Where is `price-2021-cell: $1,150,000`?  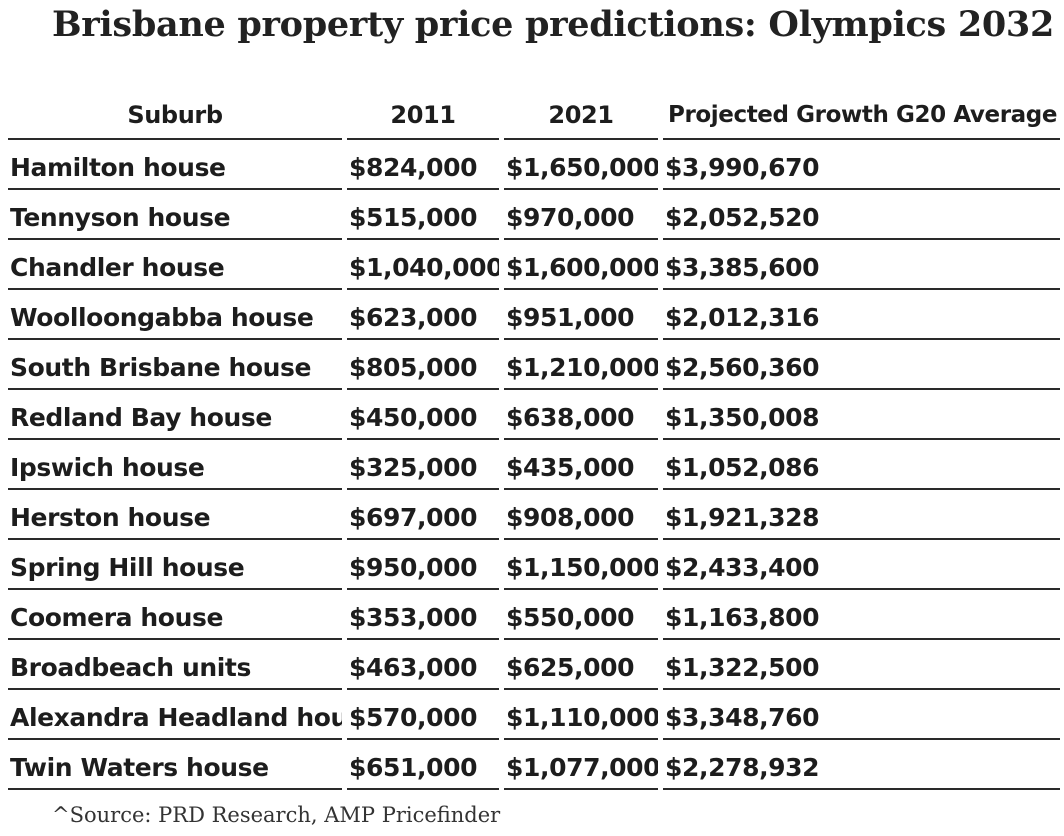
price-2021-cell: $1,150,000 is located at coordinates (581, 565).